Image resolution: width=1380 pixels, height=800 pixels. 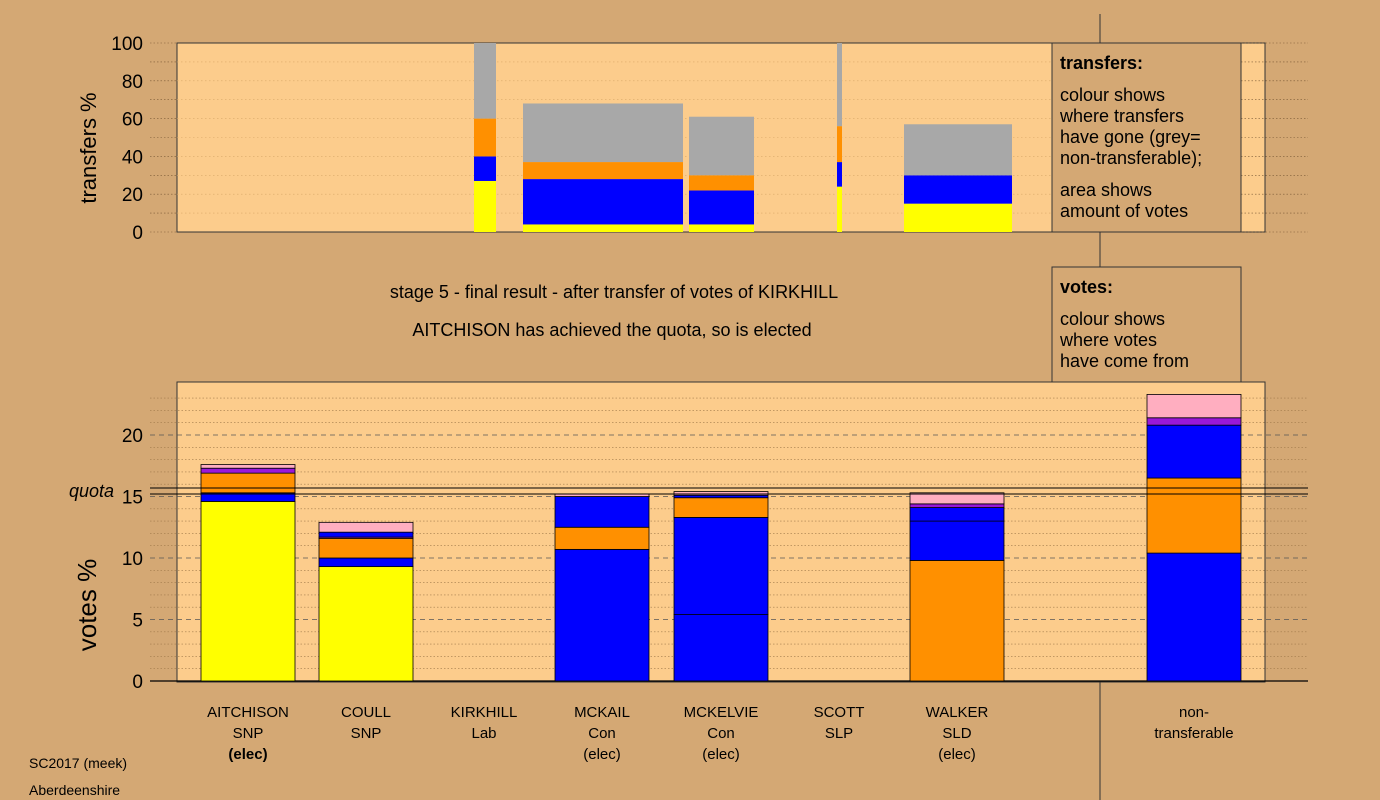 I want to click on vote-segment-aitchison-slp, so click(x=248, y=466).